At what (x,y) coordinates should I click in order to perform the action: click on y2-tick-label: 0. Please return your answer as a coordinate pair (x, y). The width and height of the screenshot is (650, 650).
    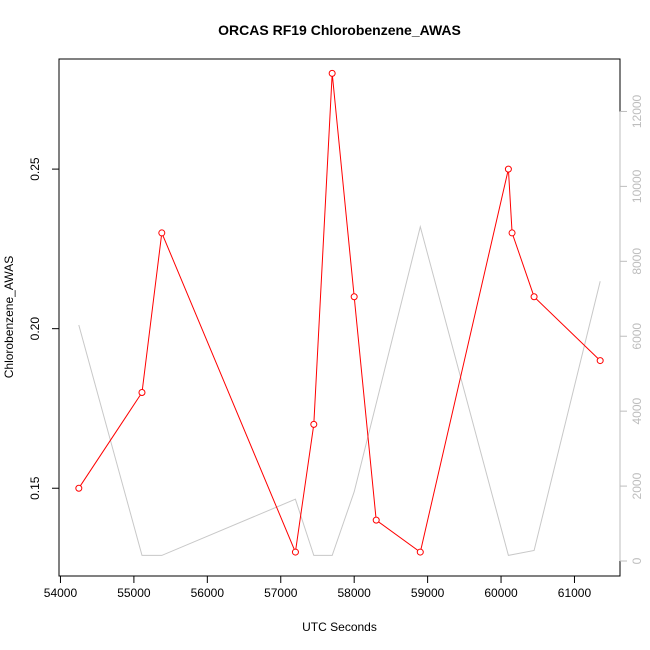
    Looking at the image, I should click on (637, 560).